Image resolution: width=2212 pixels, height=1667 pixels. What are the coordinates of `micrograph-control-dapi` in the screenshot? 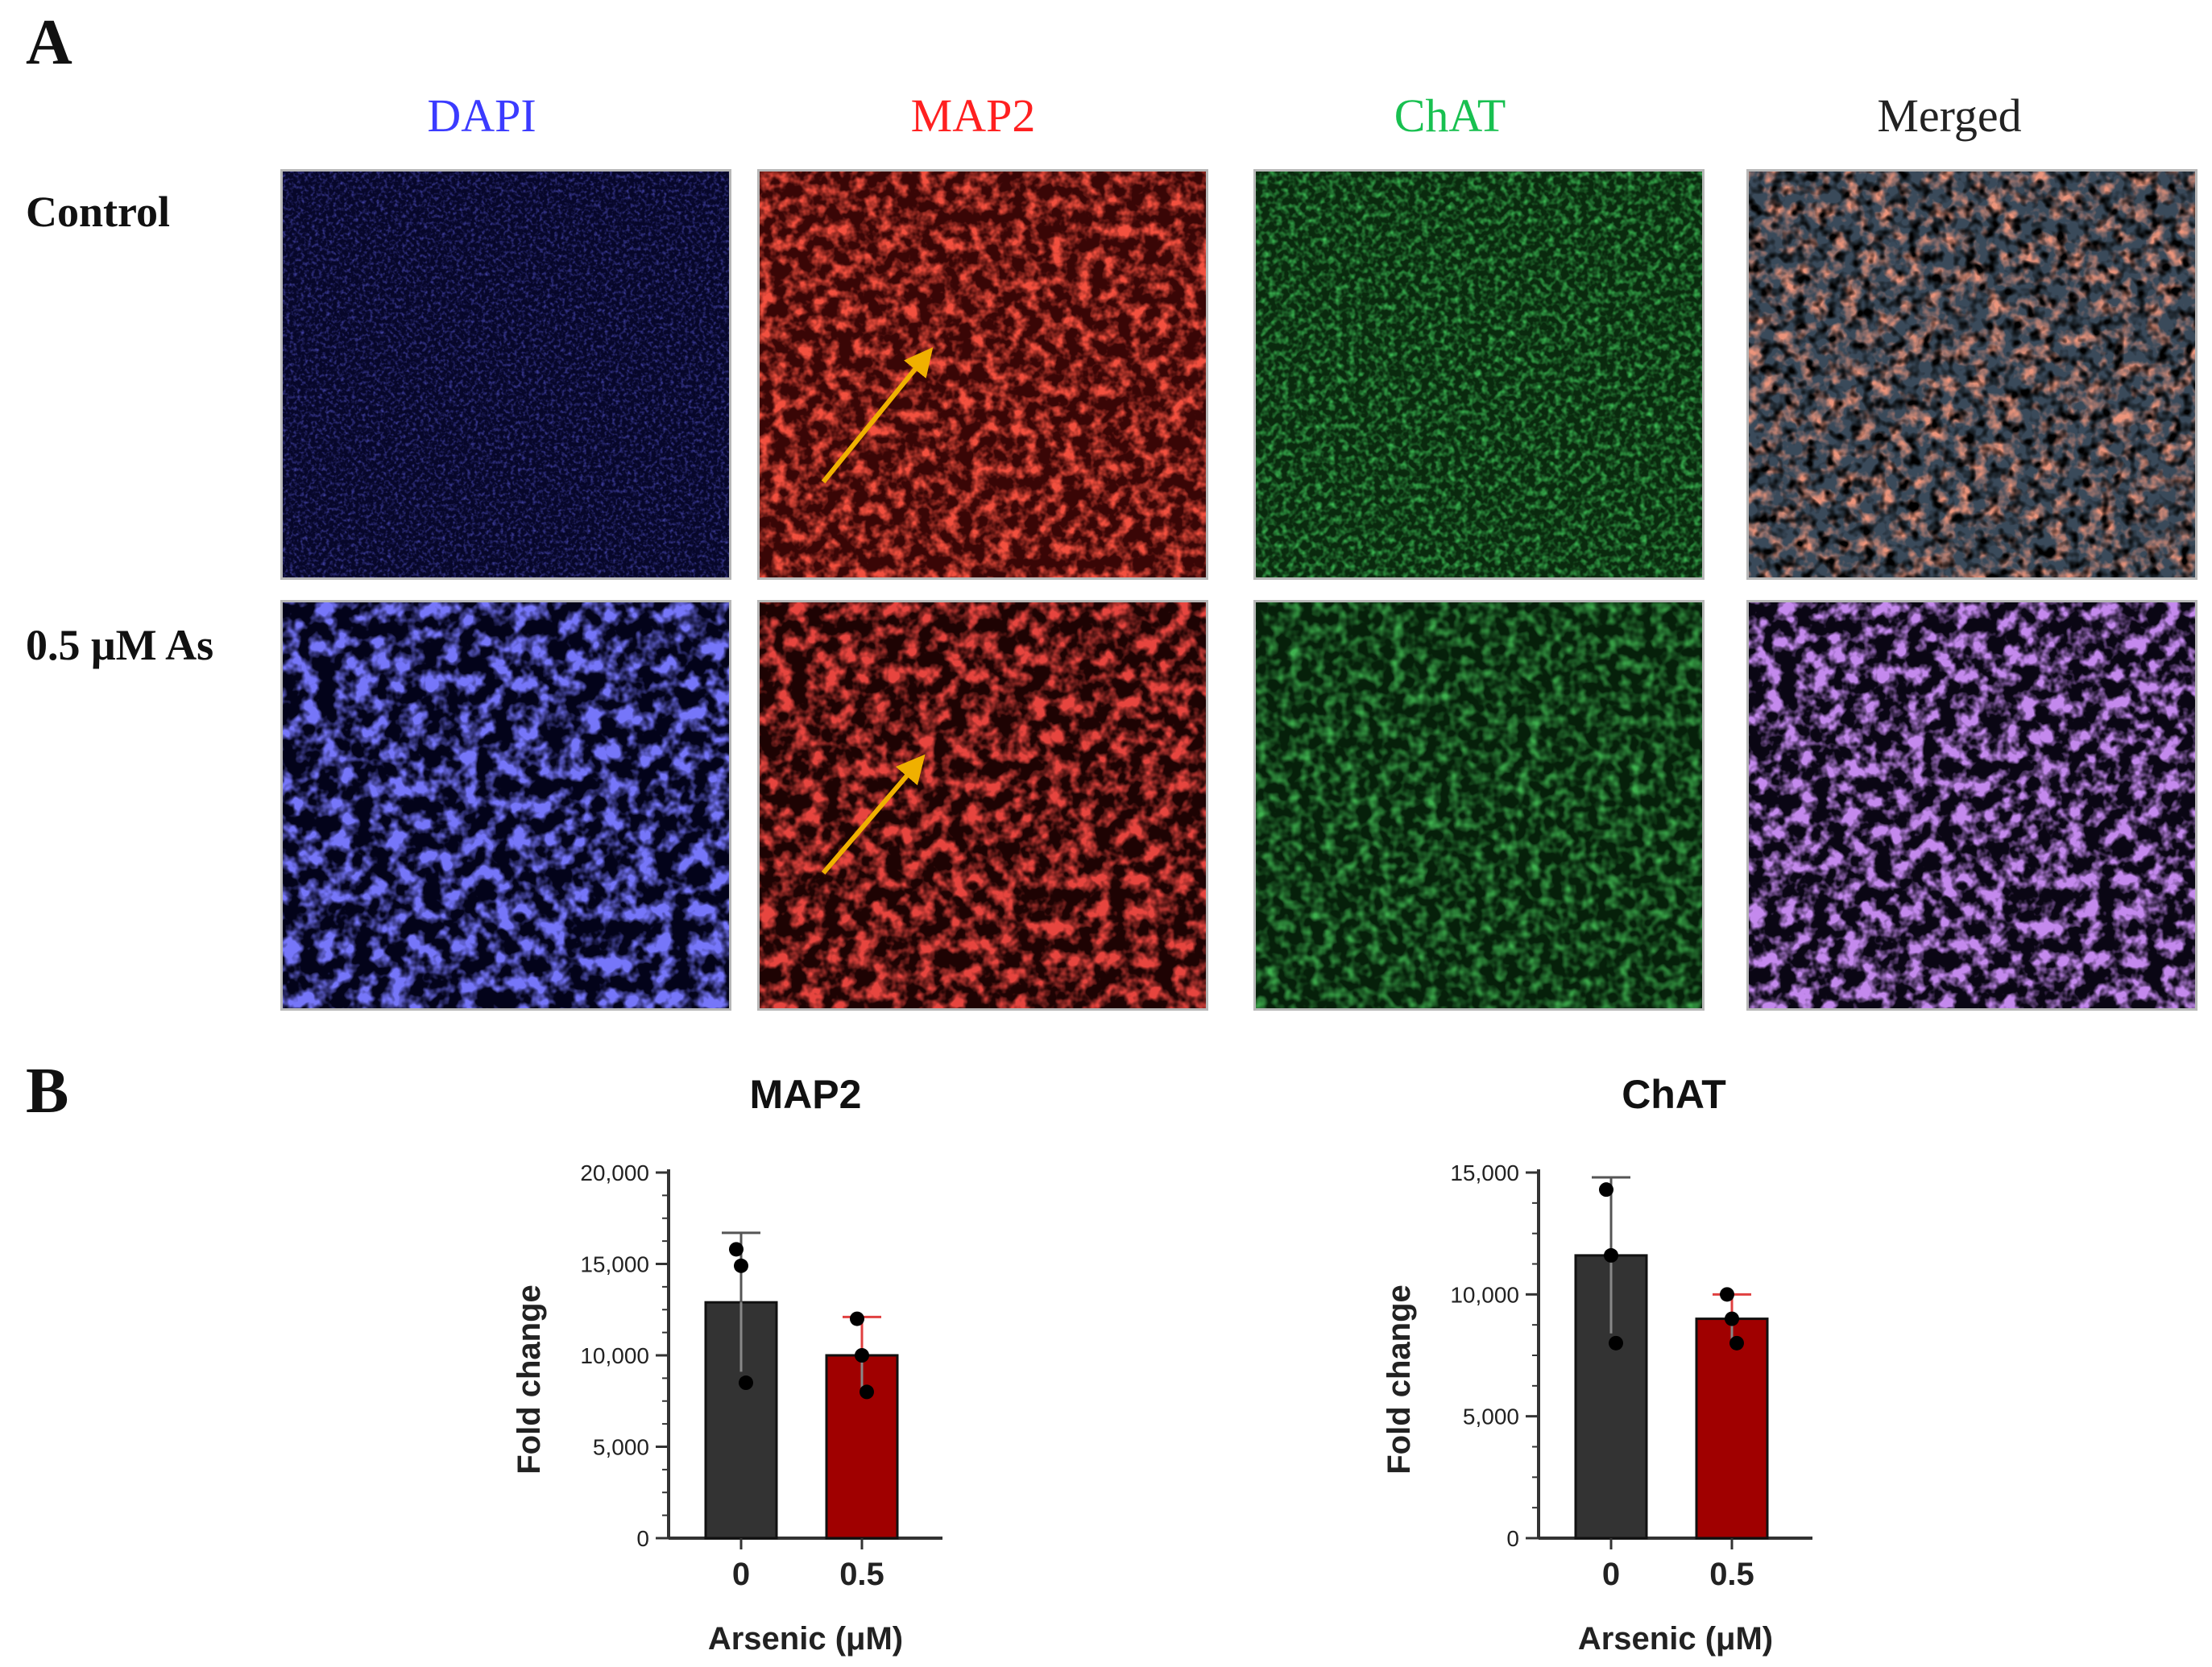 It's located at (506, 374).